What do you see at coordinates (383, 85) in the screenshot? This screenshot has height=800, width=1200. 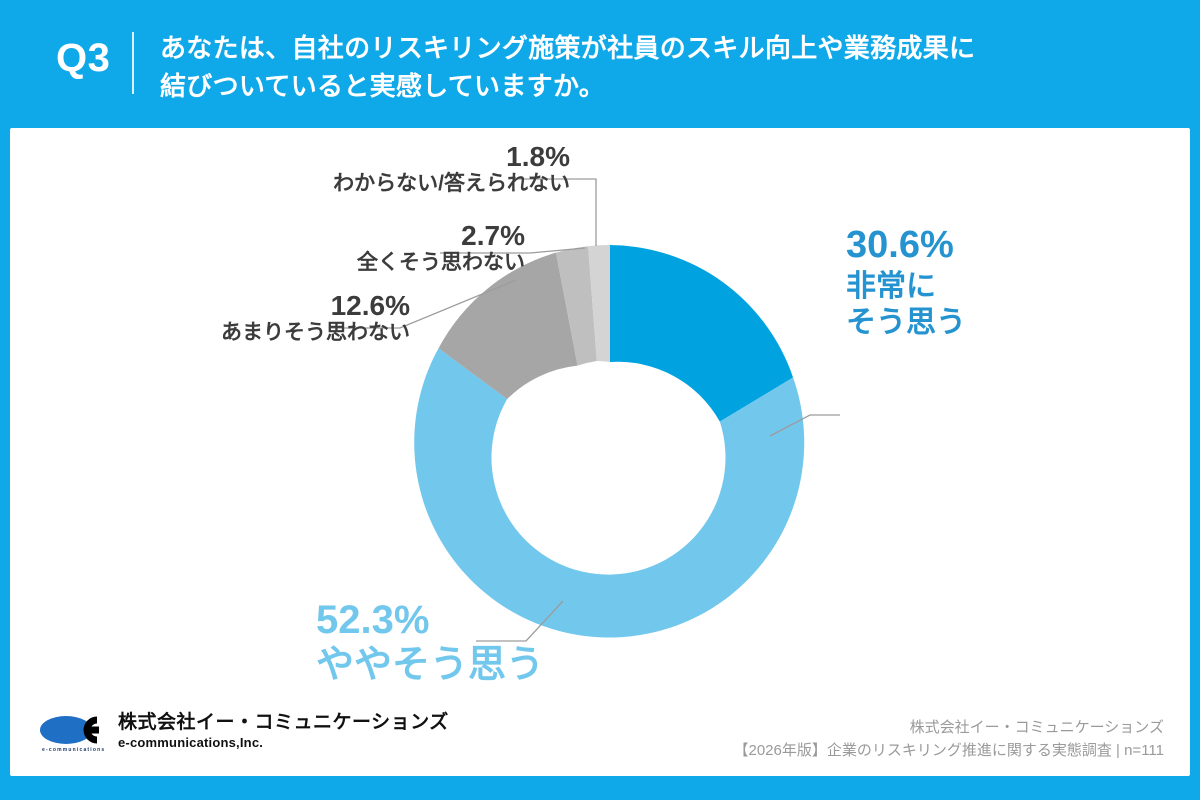 I see `question-line-2: 結びついていると実感していますか。` at bounding box center [383, 85].